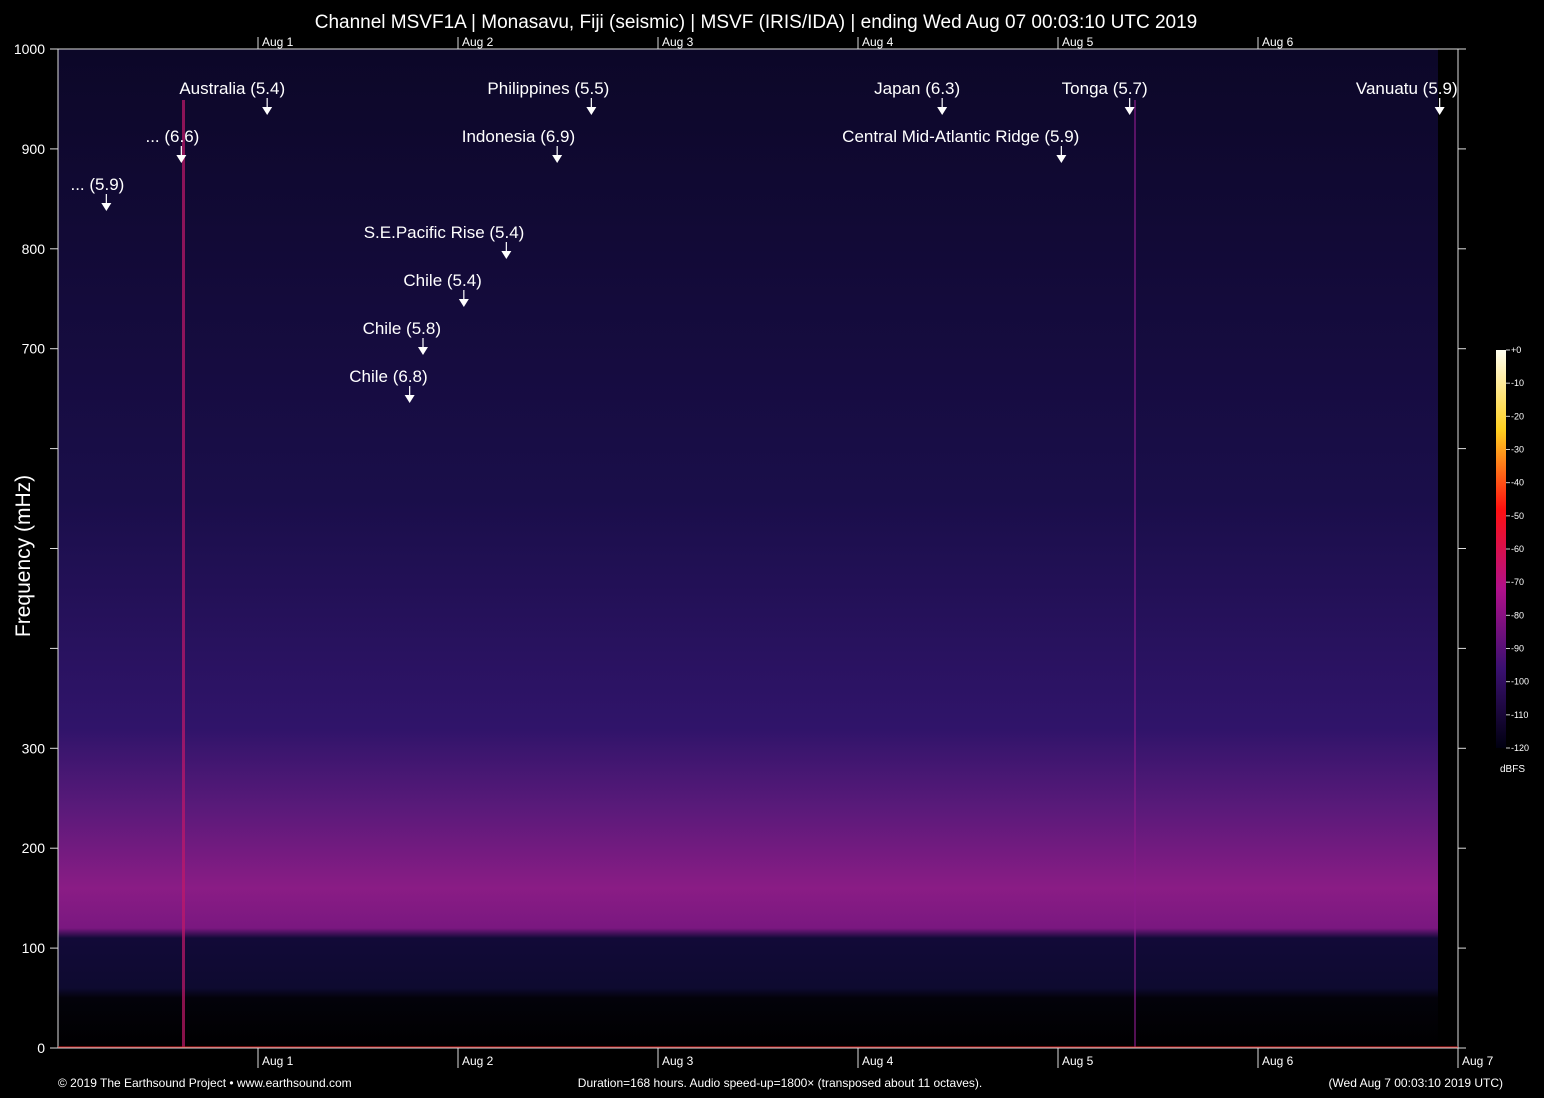  Describe the element at coordinates (1519, 715) in the screenshot. I see `colorbar-tick-label: -110` at that location.